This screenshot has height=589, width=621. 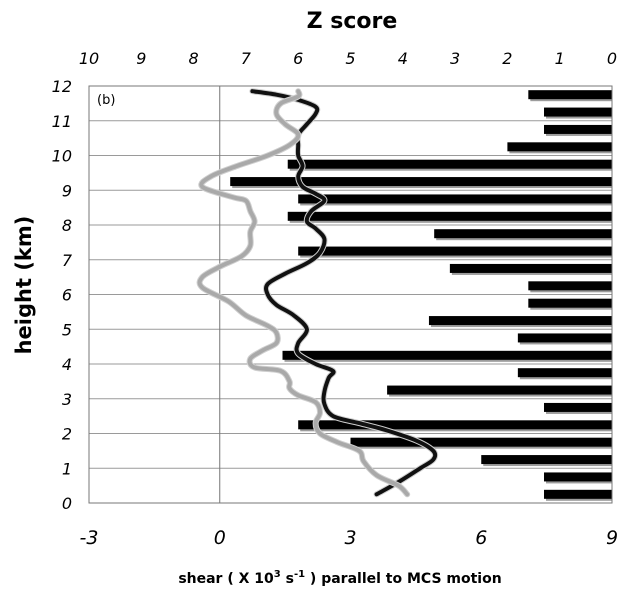 What do you see at coordinates (67, 503) in the screenshot?
I see `y-tick-label: 0` at bounding box center [67, 503].